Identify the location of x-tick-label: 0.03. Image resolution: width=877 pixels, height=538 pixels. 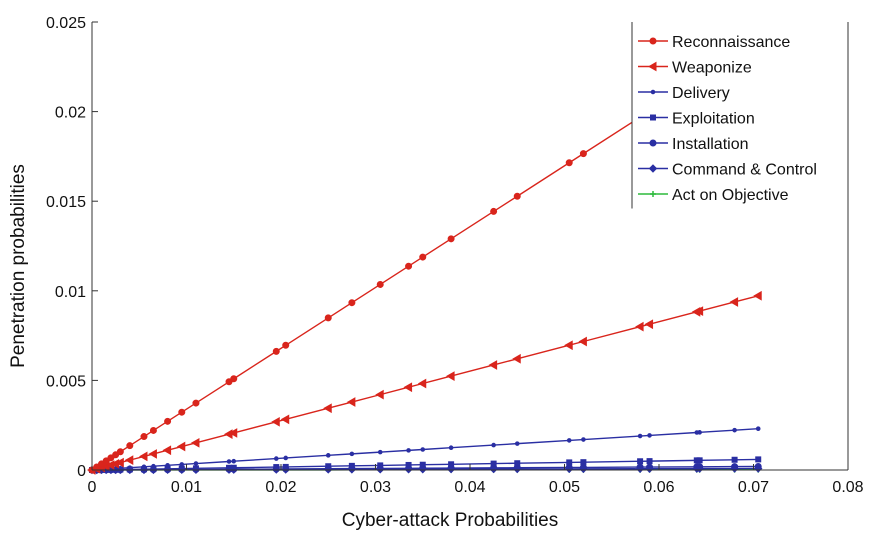
(375, 487).